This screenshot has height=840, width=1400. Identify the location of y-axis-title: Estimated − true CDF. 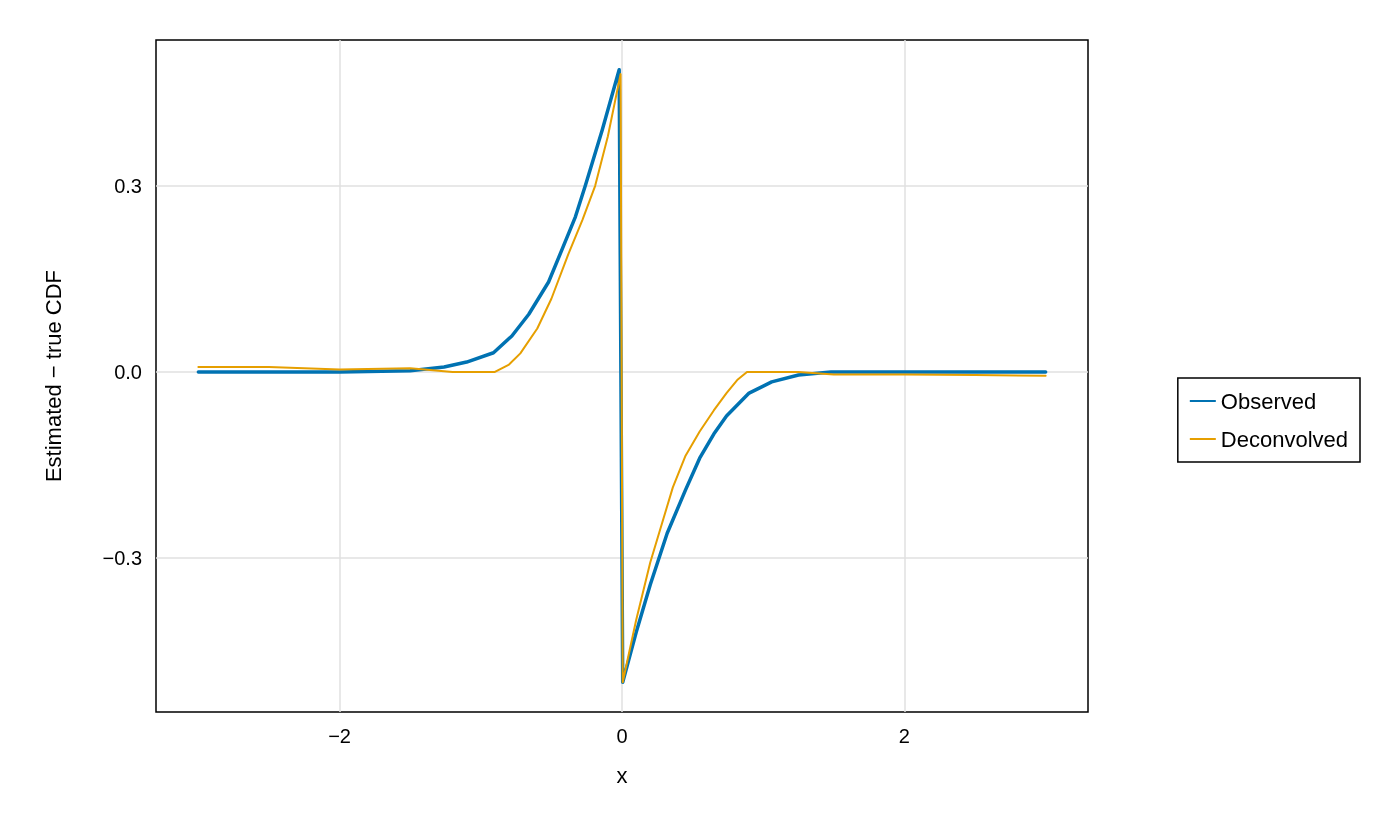
(53, 376).